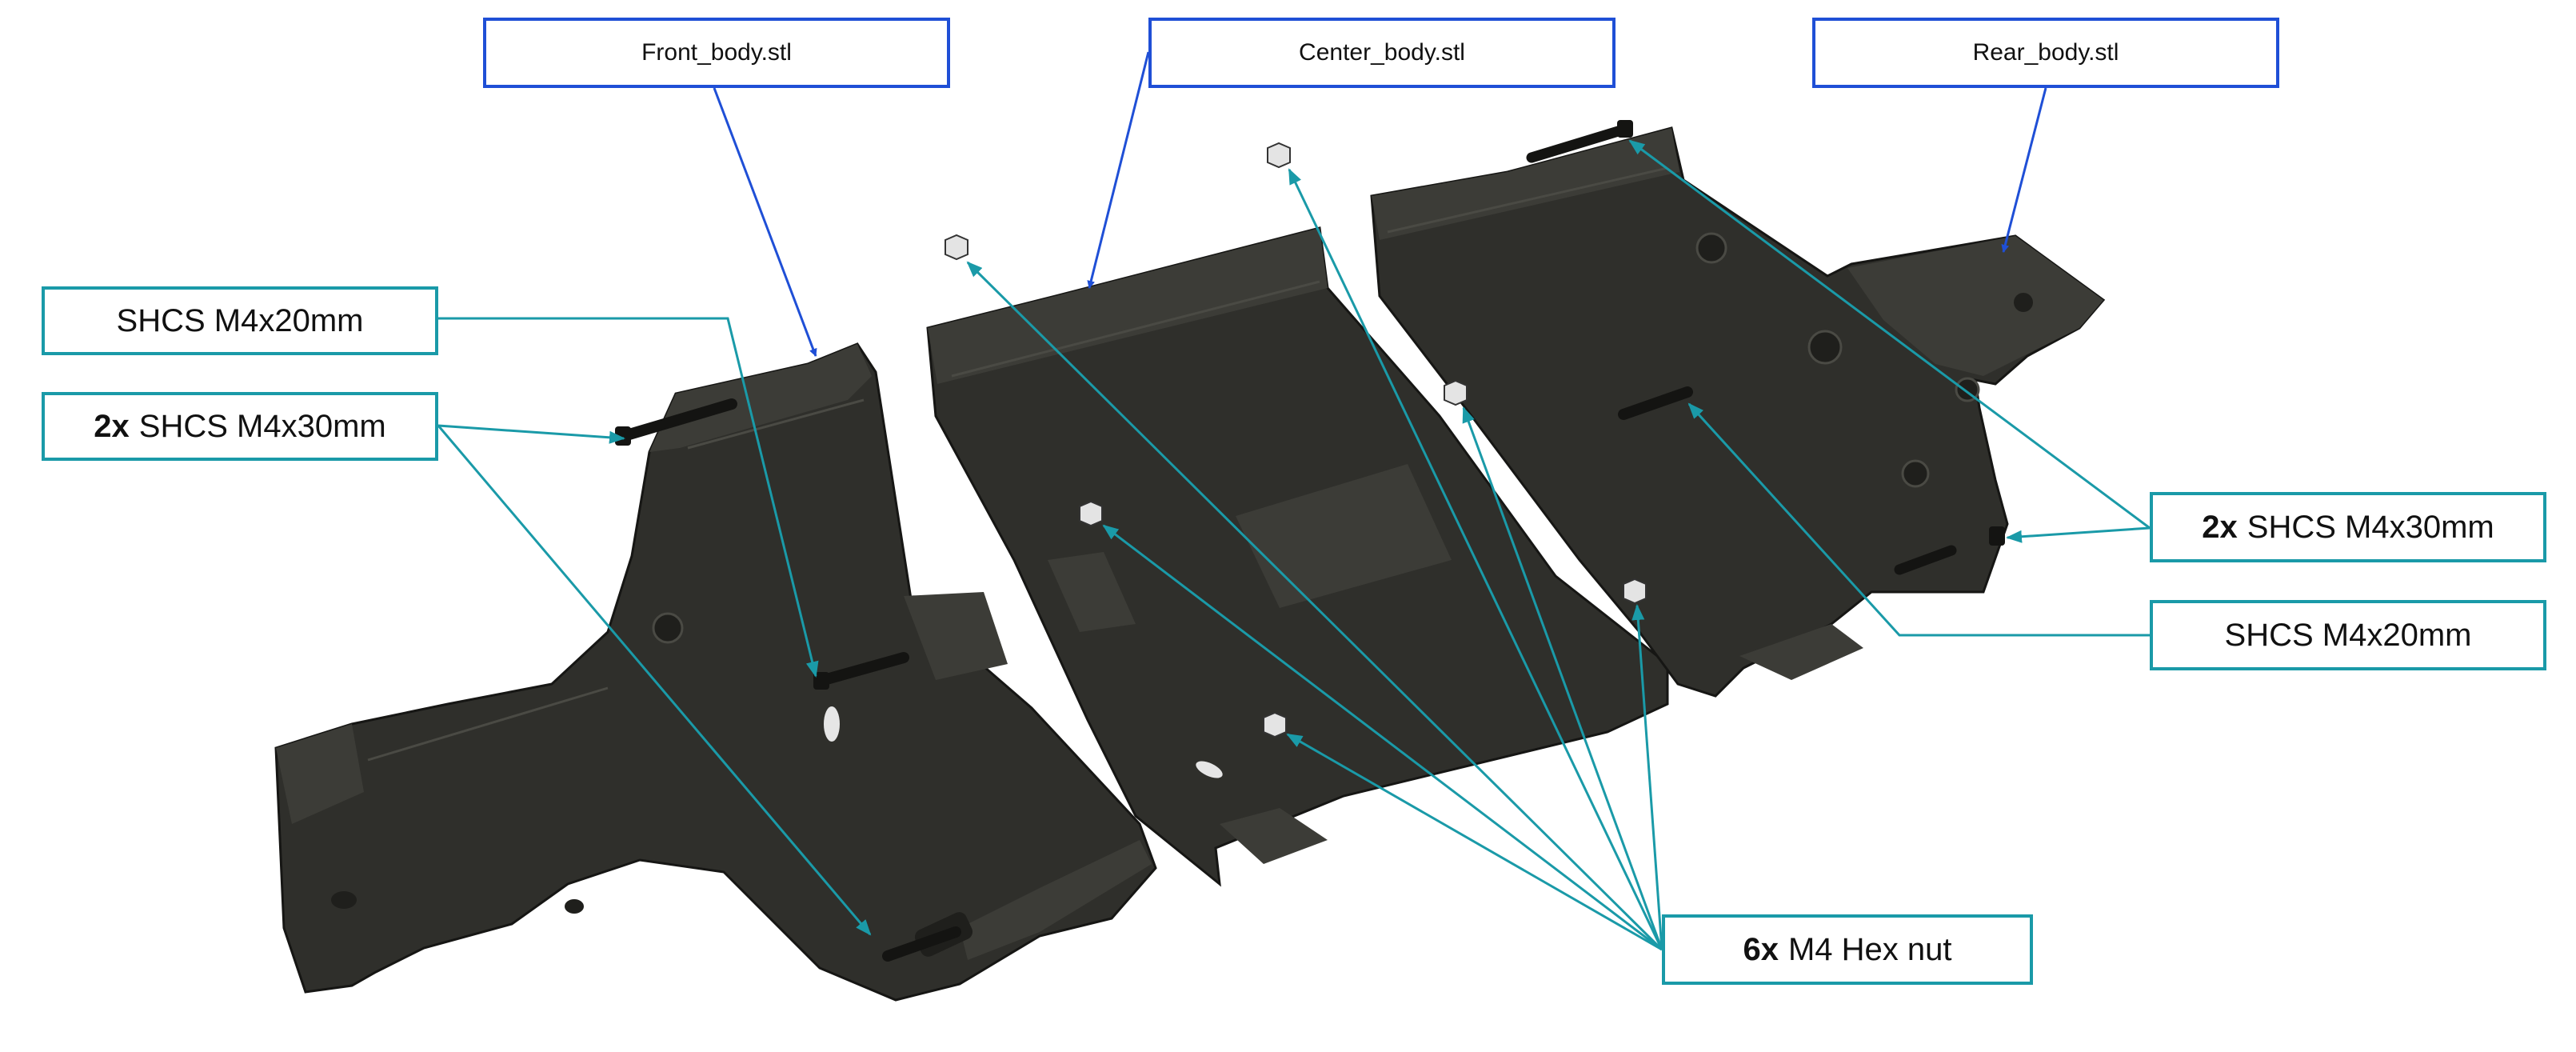 This screenshot has height=1052, width=2576. What do you see at coordinates (2220, 527) in the screenshot?
I see `shcs-m4x30-right-qty: 2x` at bounding box center [2220, 527].